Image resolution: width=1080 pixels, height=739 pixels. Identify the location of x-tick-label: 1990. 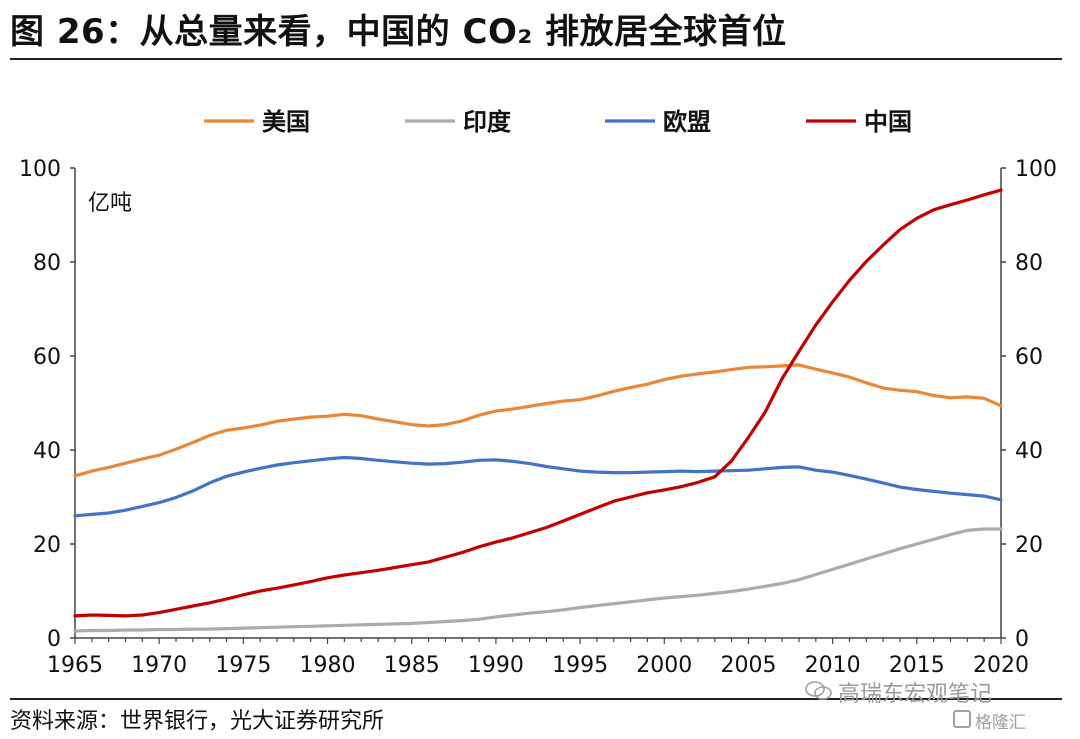
(496, 665).